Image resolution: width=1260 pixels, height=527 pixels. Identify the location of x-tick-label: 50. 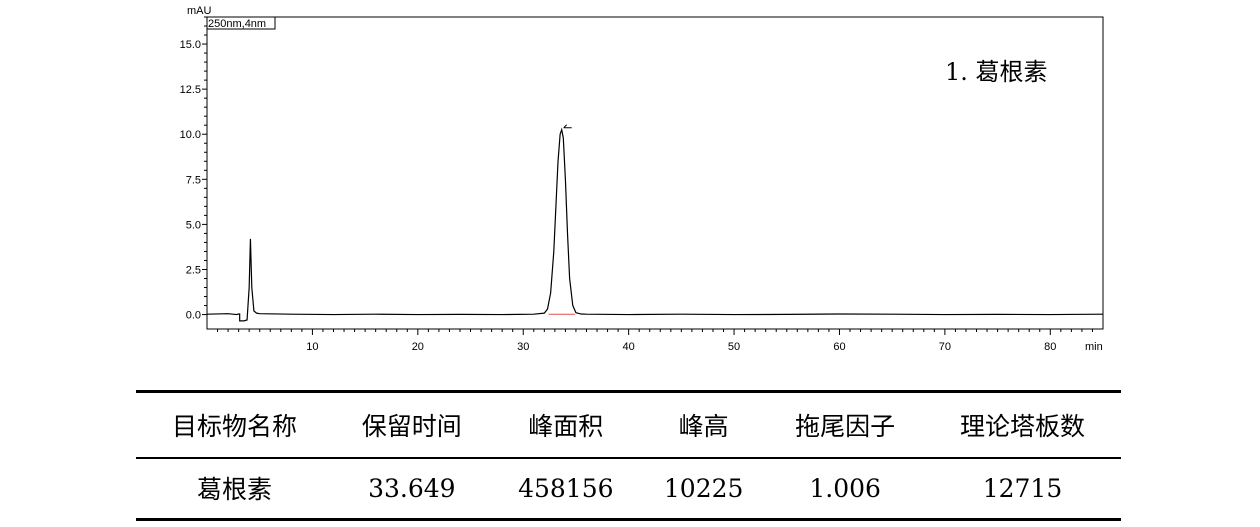
(734, 347).